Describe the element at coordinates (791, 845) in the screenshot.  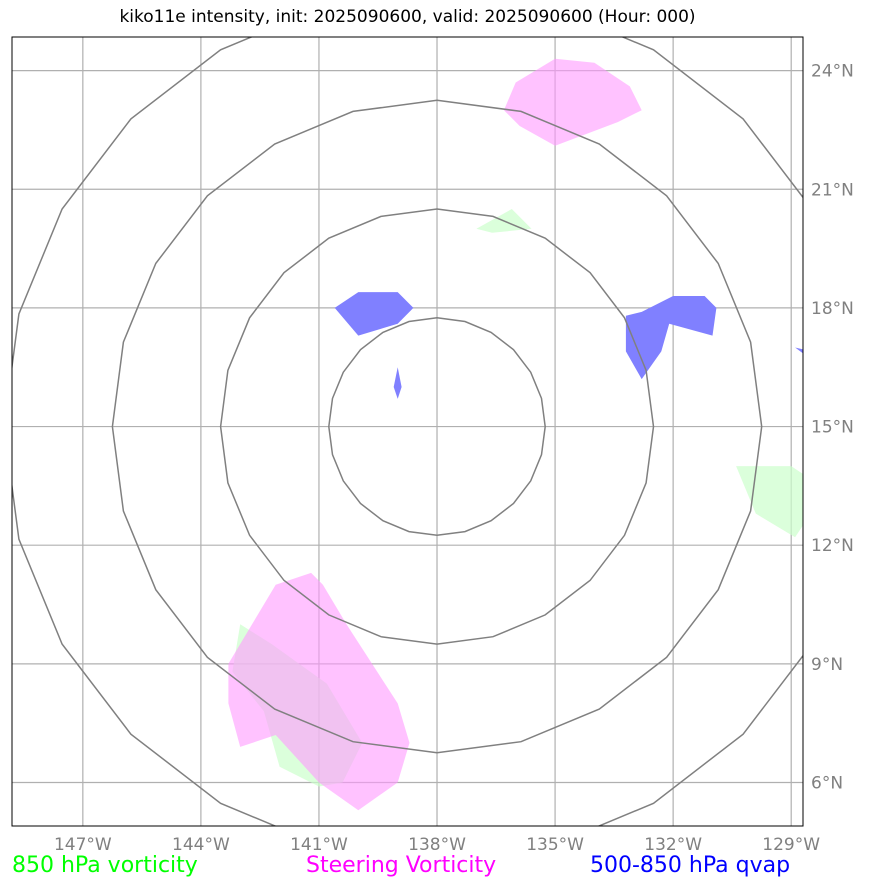
I see `longitude-tick-label: 129°W` at that location.